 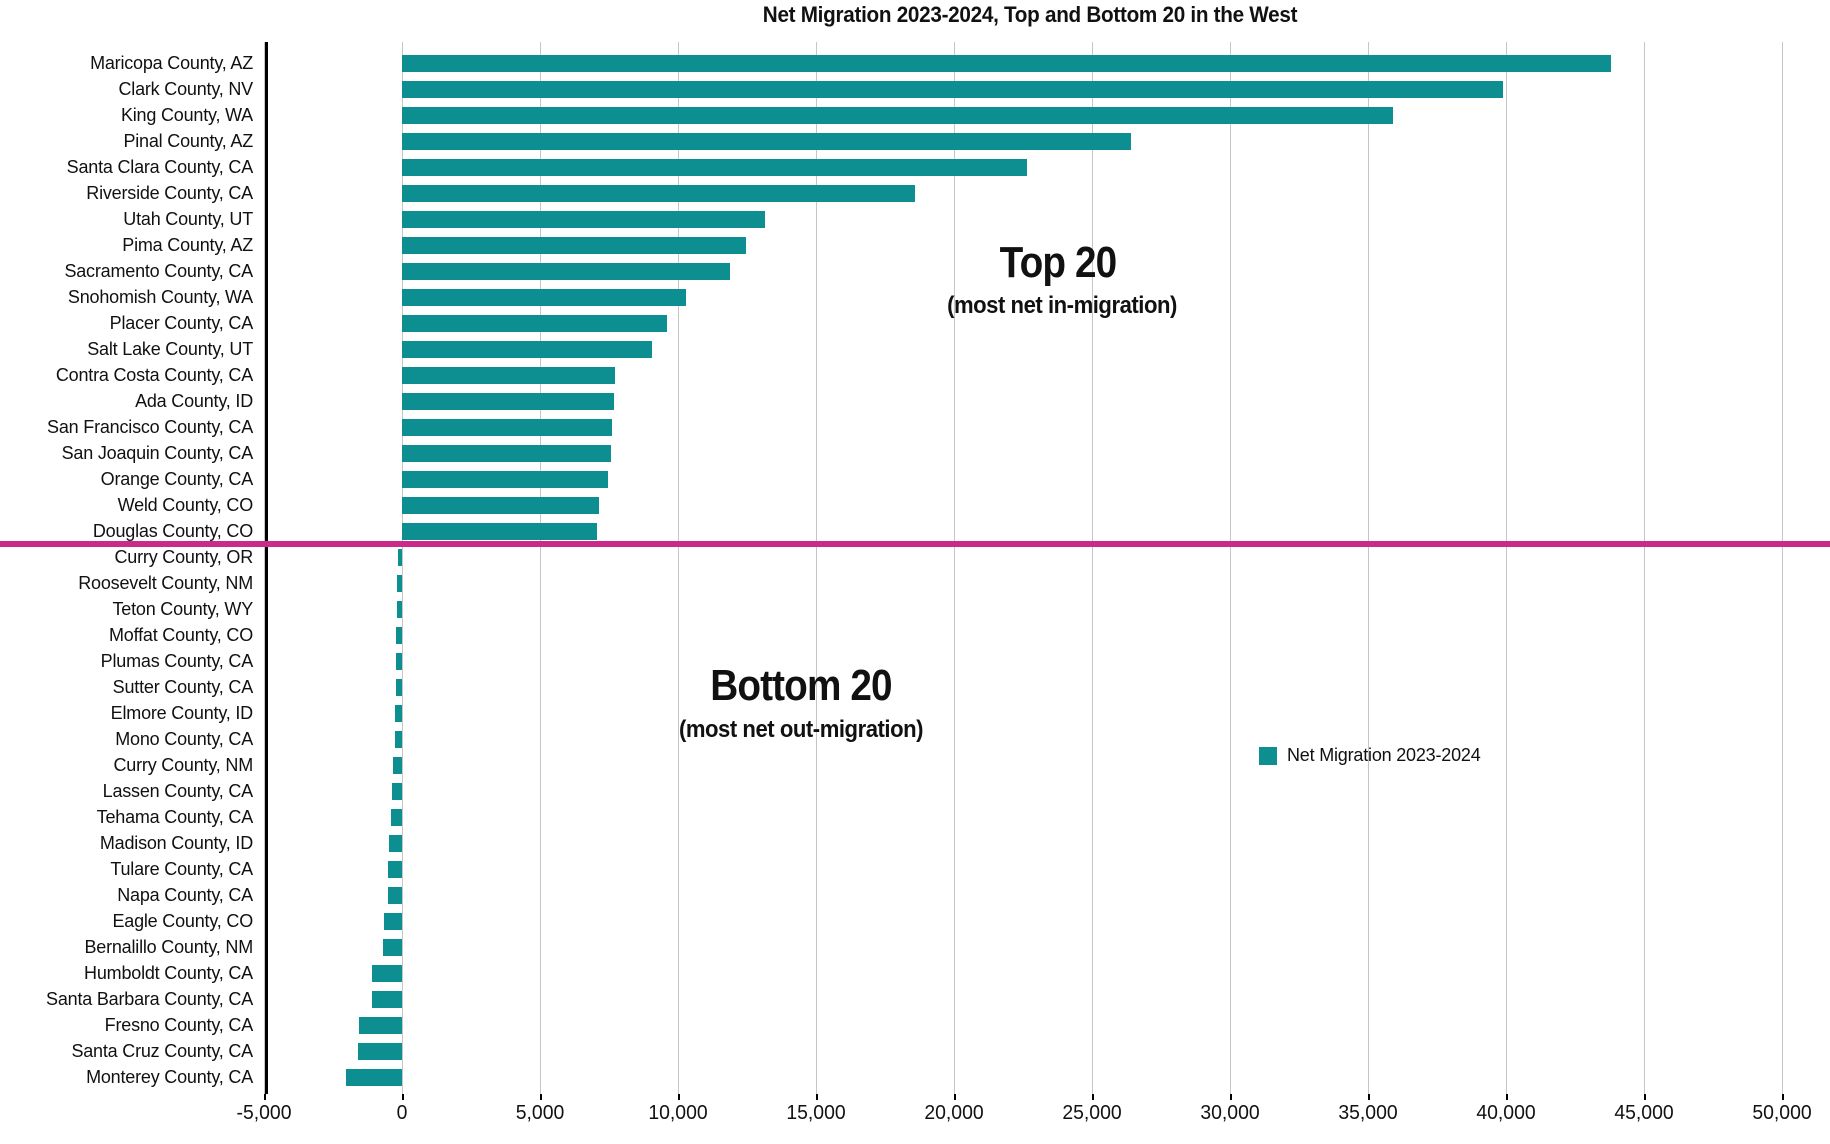 I want to click on county-label: Elmore County, ID, so click(x=182, y=713).